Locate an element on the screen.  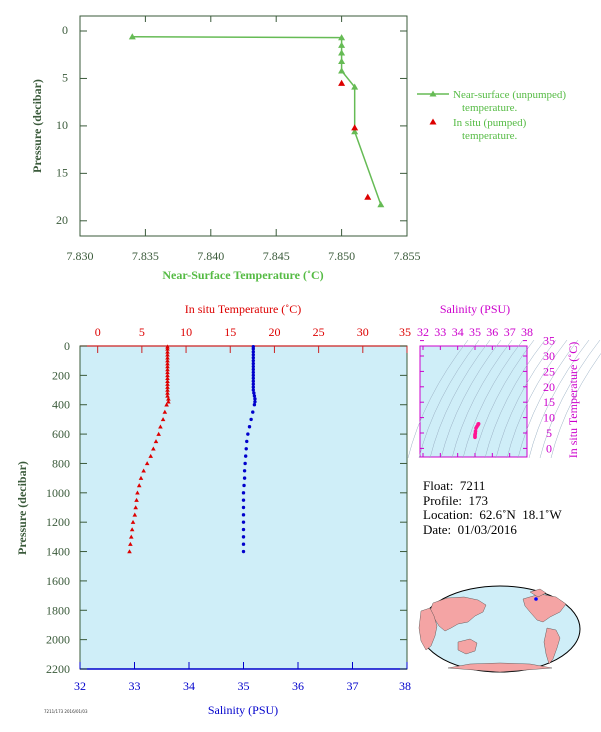
ts-y-tick-label: 15 is located at coordinates (549, 402).